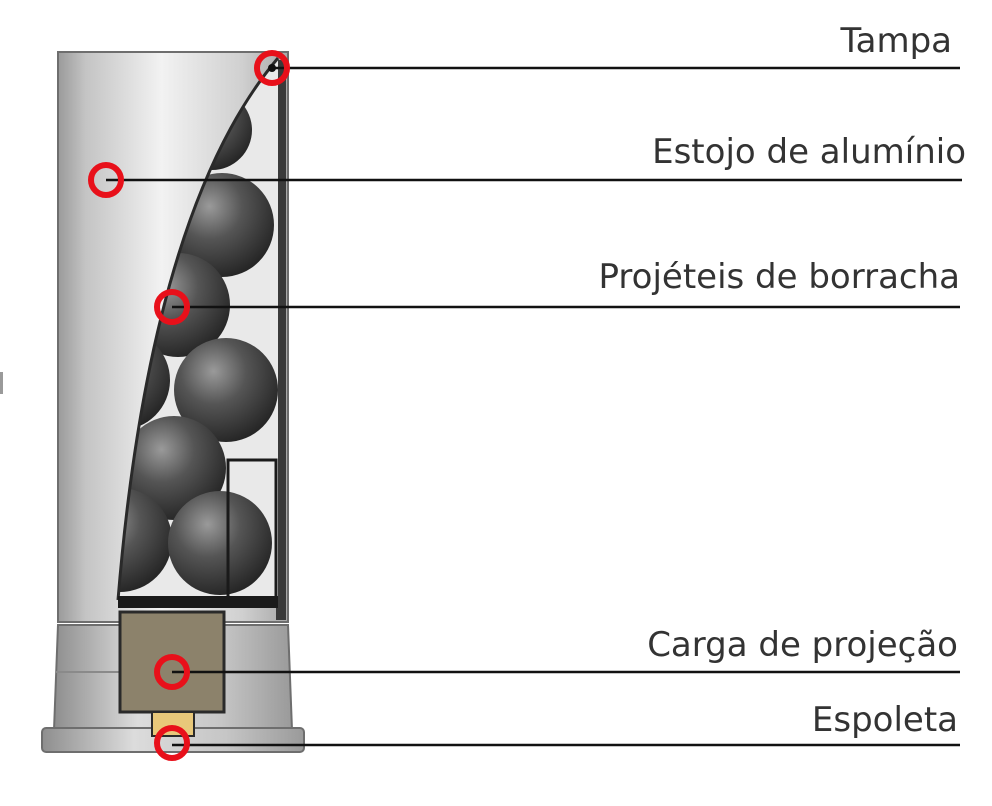 The image size is (992, 806). Describe the element at coordinates (779, 277) in the screenshot. I see `label-projeteis: Projéteis de borracha` at that location.